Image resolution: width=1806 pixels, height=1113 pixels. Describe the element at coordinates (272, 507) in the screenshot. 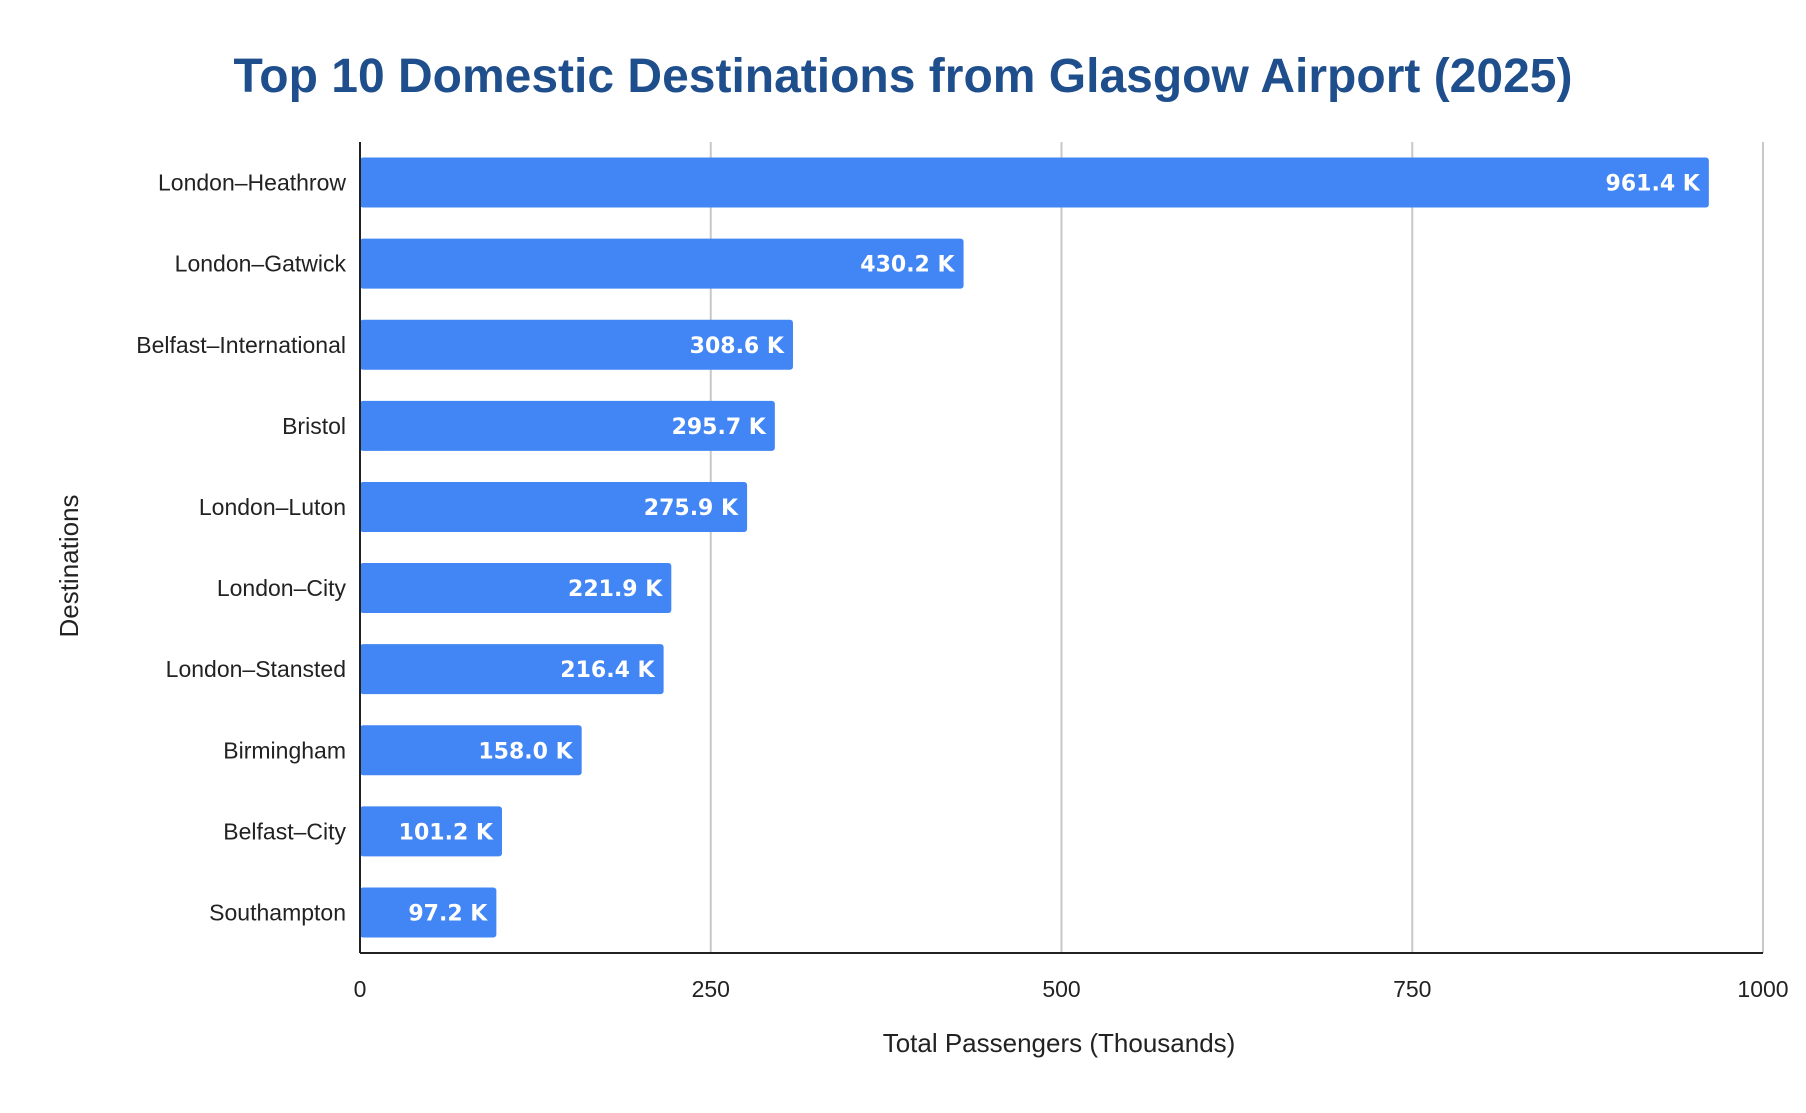

I see `category-label: London–Luton` at that location.